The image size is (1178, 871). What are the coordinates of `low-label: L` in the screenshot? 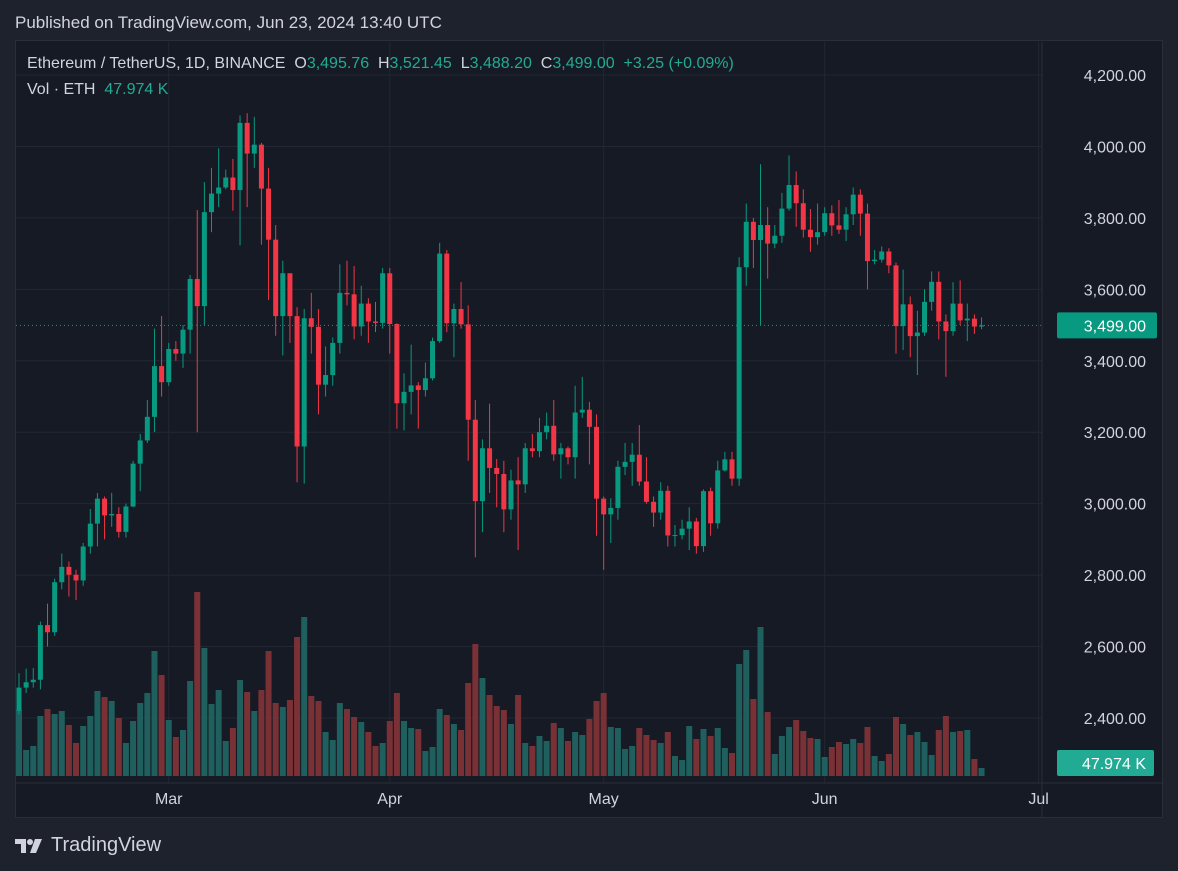 It's located at (465, 63).